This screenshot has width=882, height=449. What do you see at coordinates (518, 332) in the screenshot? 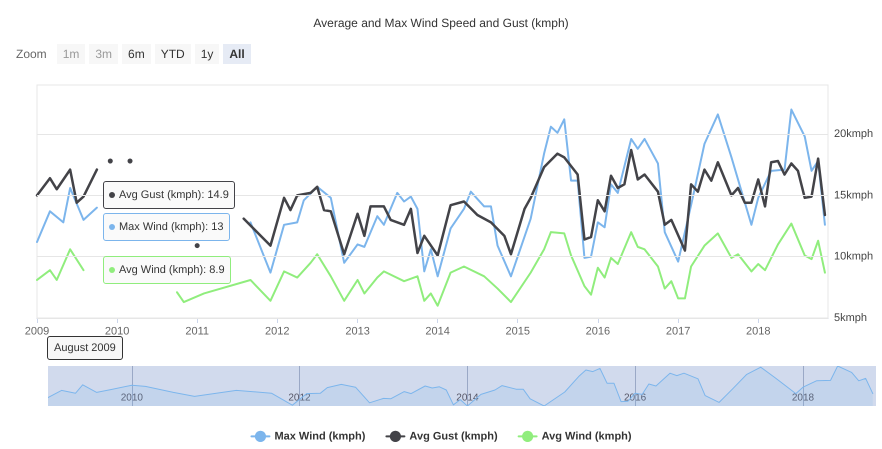
I see `x-tick-label: 2015` at bounding box center [518, 332].